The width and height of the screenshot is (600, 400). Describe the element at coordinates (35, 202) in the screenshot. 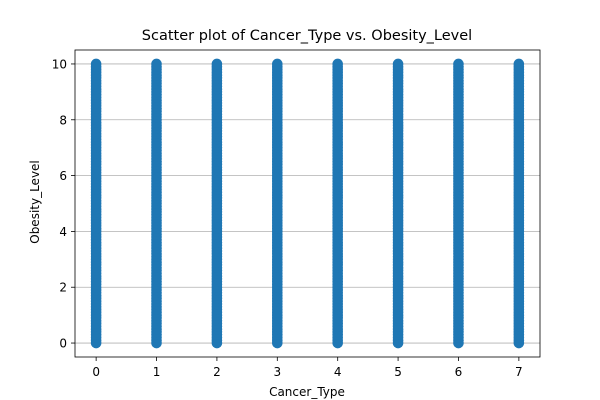

I see `y-axis-label: Obesity_Level` at that location.